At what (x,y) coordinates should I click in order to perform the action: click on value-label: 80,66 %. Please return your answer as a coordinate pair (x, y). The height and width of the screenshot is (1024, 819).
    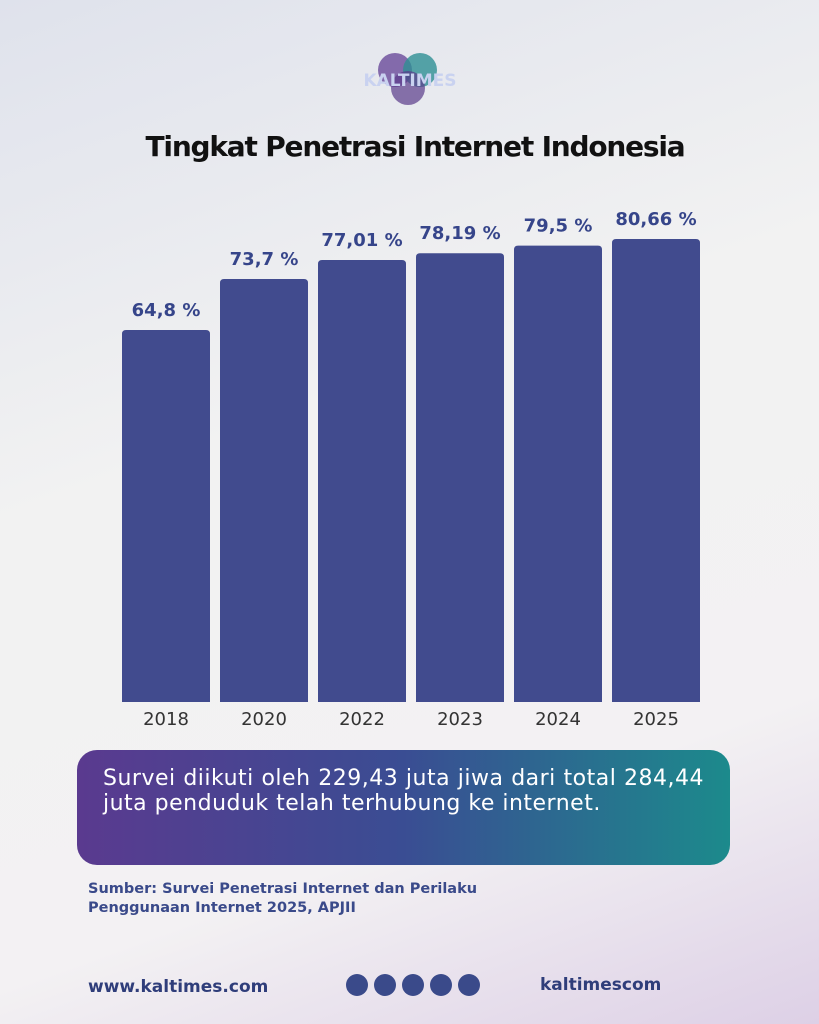
    Looking at the image, I should click on (655, 219).